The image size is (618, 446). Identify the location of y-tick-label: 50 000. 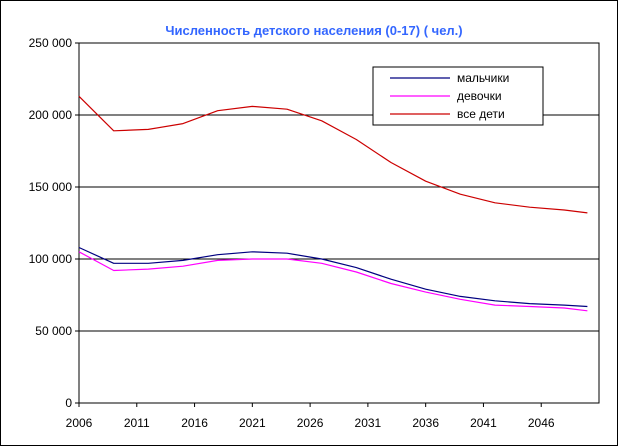
(53, 331).